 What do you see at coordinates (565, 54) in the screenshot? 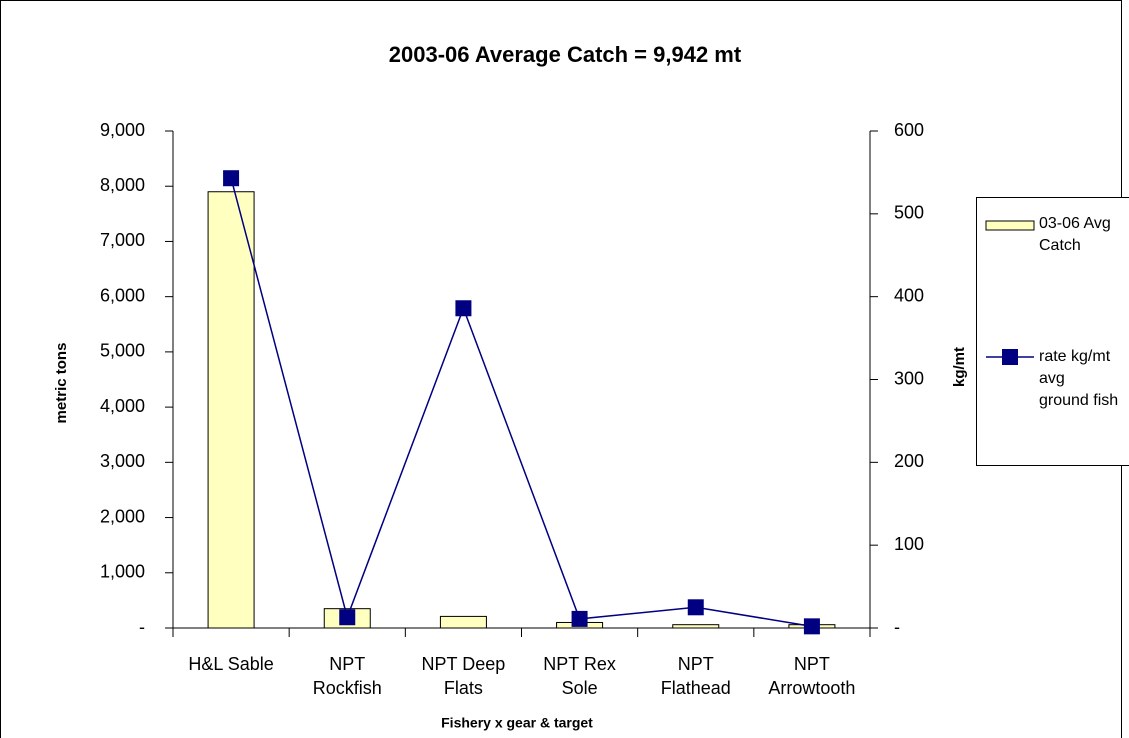
I see `chart-title: 2003-06 Average Catch = 9,942 mt` at bounding box center [565, 54].